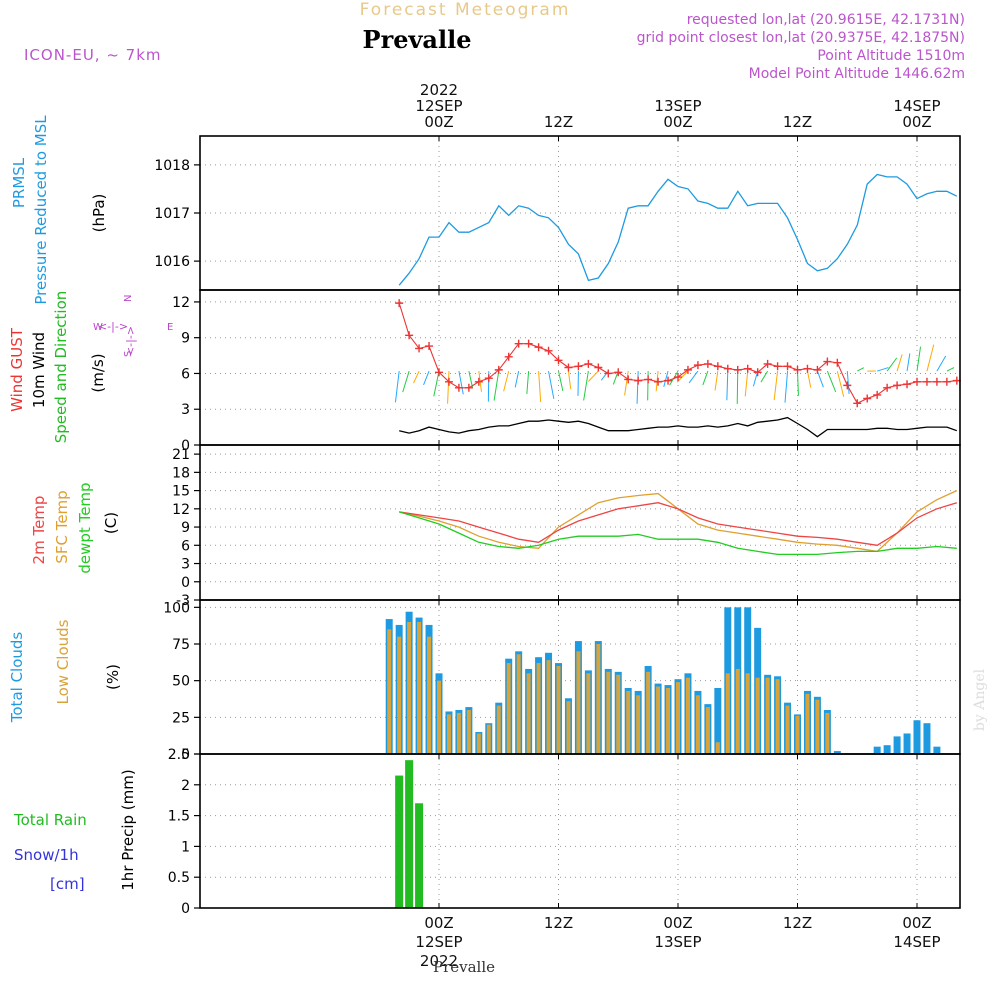  Describe the element at coordinates (417, 39) in the screenshot. I see `page-title: Prevalle` at that location.